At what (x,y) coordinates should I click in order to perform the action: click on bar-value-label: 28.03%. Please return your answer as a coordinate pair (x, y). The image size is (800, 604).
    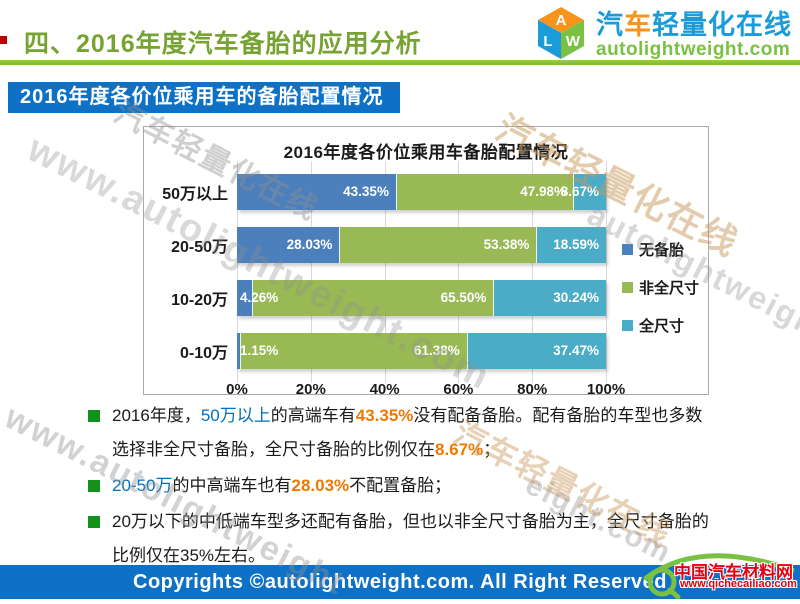
    Looking at the image, I should click on (309, 244).